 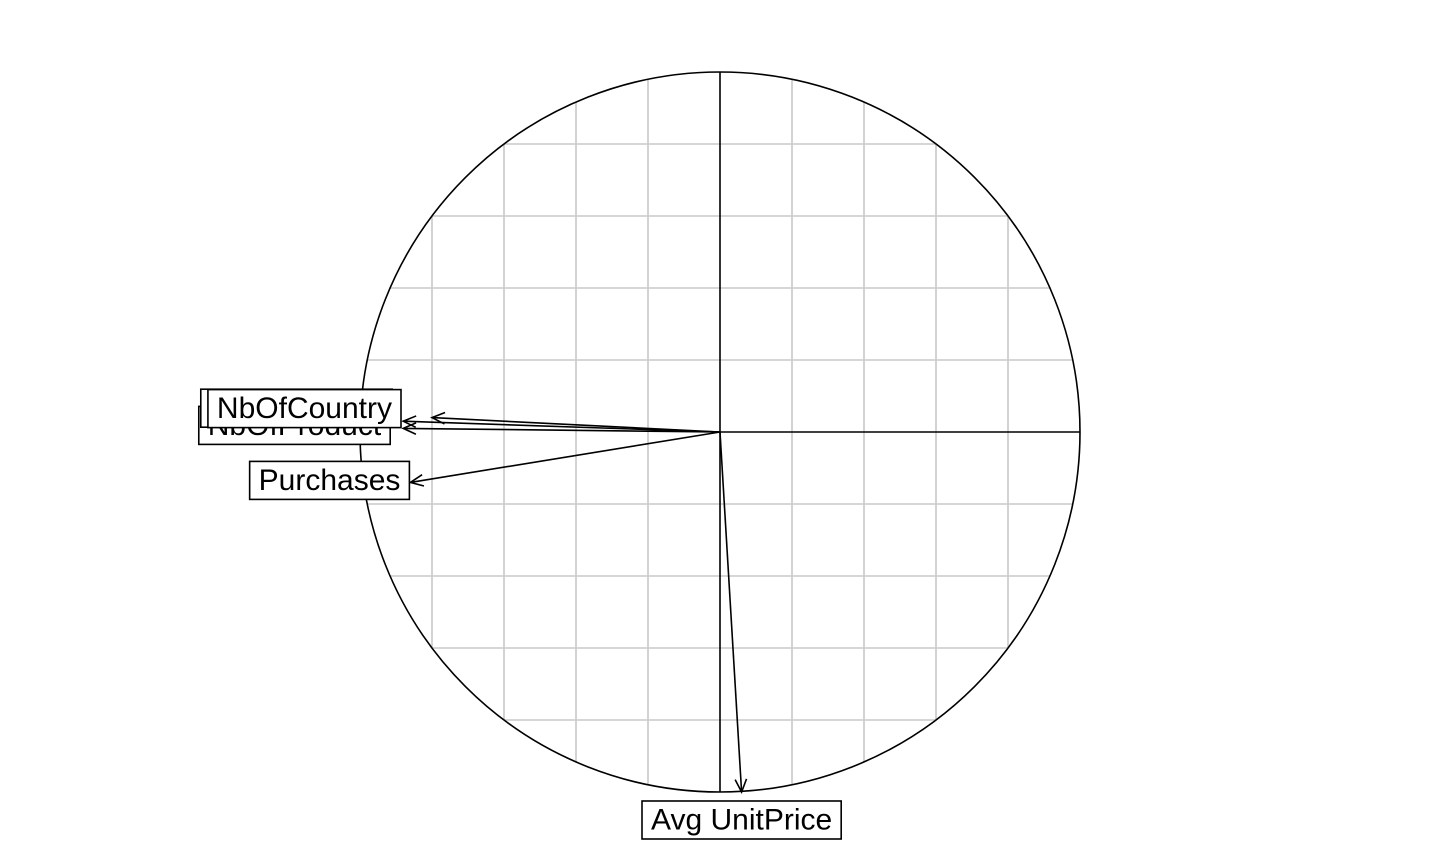 I want to click on svg-text: NbOfCountry, so click(x=304, y=408).